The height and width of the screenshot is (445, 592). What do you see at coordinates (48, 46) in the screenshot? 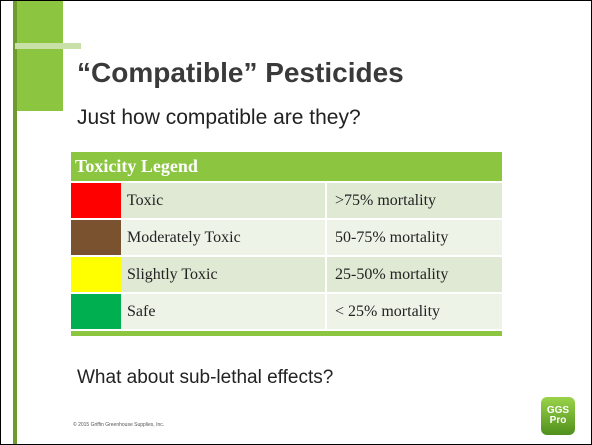
I see `accent-stripe` at bounding box center [48, 46].